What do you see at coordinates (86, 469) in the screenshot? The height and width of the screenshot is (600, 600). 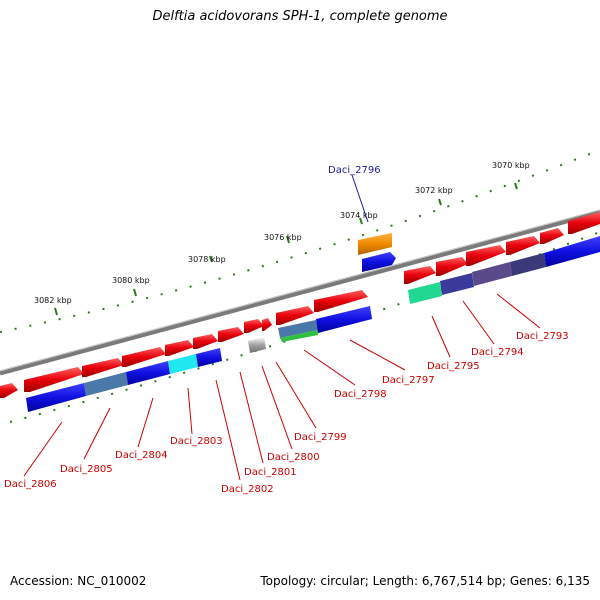 I see `gene-label: Daci_2805` at bounding box center [86, 469].